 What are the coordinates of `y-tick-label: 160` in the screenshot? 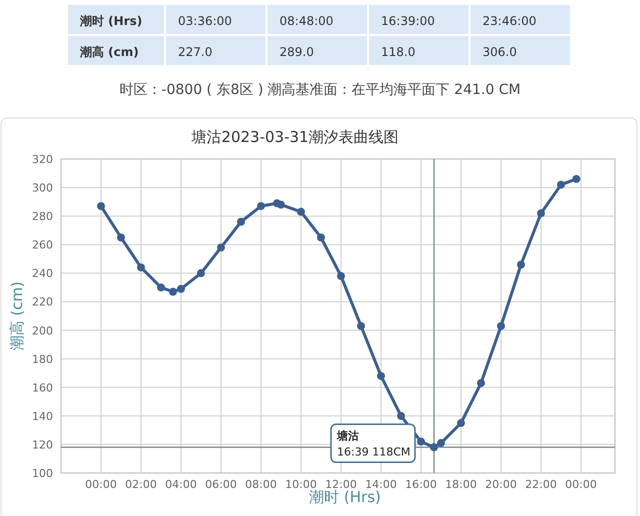 It's located at (42, 387).